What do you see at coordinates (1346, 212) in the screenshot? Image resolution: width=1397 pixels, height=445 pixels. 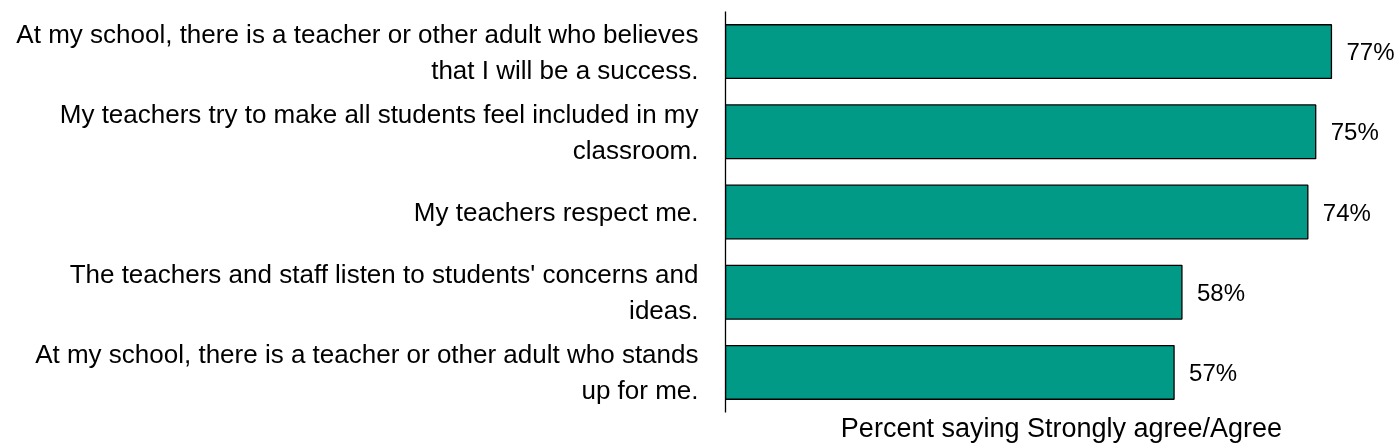 I see `data-label: 74%` at bounding box center [1346, 212].